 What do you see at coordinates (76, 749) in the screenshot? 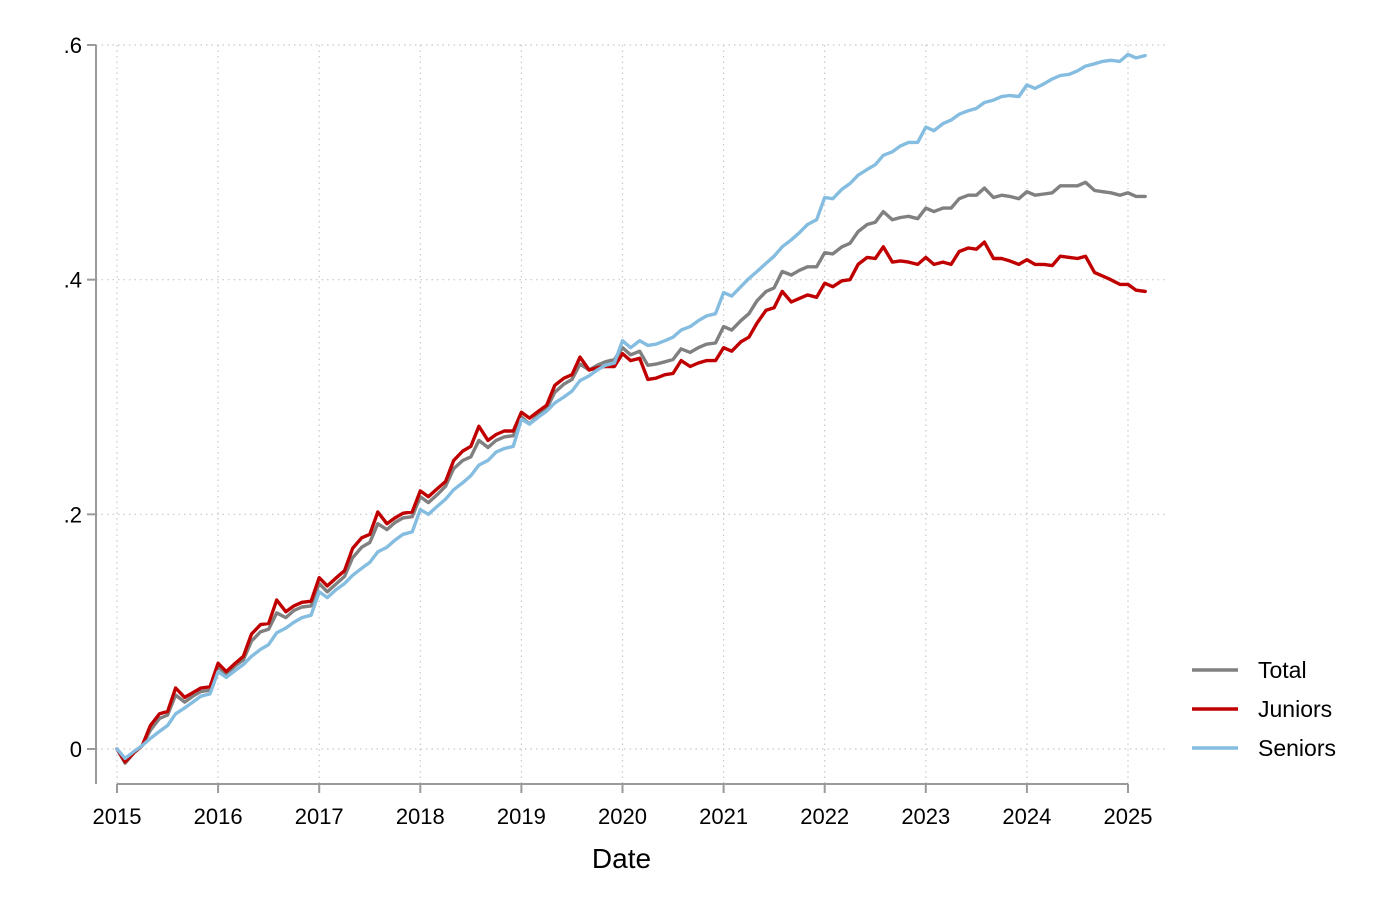
I see `y-tick-label: 0` at bounding box center [76, 749].